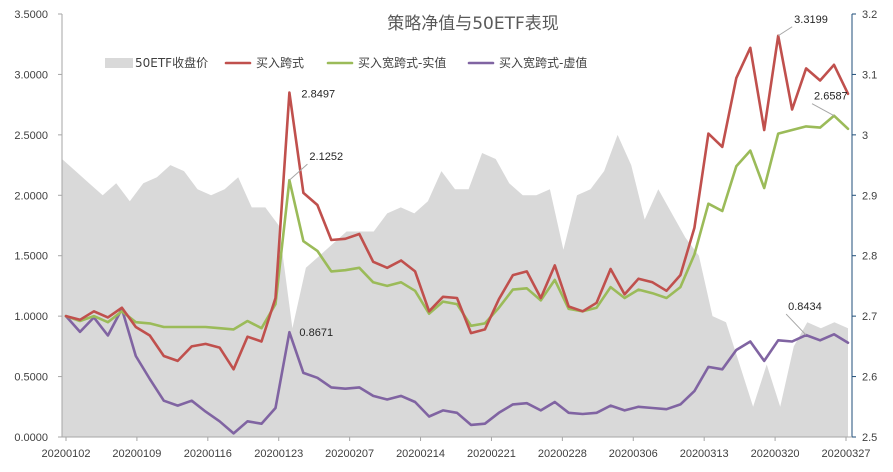 The height and width of the screenshot is (472, 893). I want to click on legend: 50ETF收盘价 买入跨式 买入宽跨式-实值 买入宽跨式-虚值, so click(346, 62).